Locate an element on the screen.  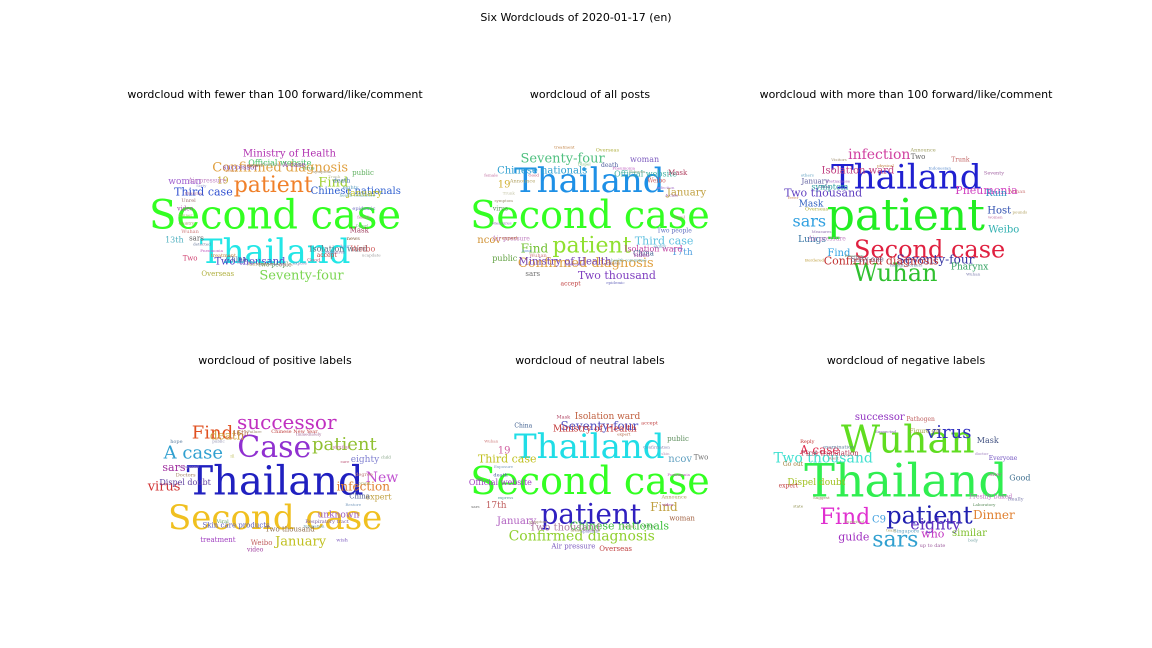
wordcloud-word: Overseas is located at coordinates (608, 151).